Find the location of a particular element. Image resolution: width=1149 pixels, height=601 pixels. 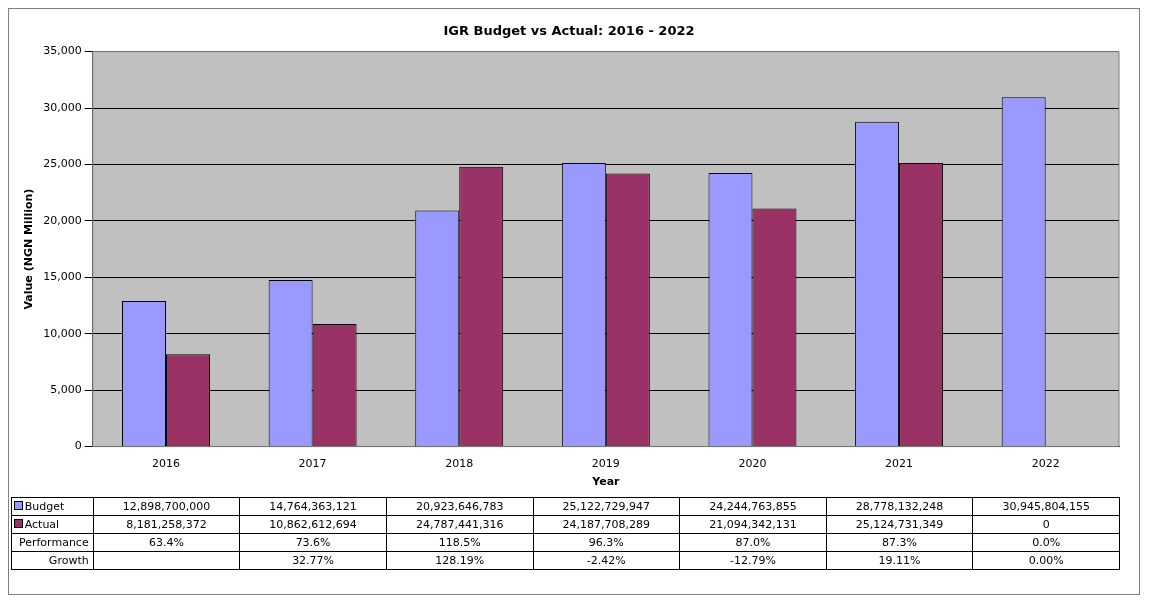

x-axis-title: Year is located at coordinates (606, 482).